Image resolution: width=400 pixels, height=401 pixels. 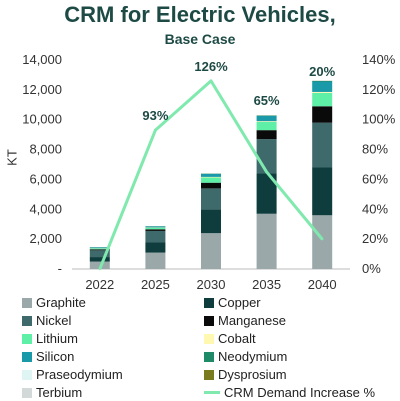 I want to click on y2-tick-label: 80%, so click(x=375, y=149).